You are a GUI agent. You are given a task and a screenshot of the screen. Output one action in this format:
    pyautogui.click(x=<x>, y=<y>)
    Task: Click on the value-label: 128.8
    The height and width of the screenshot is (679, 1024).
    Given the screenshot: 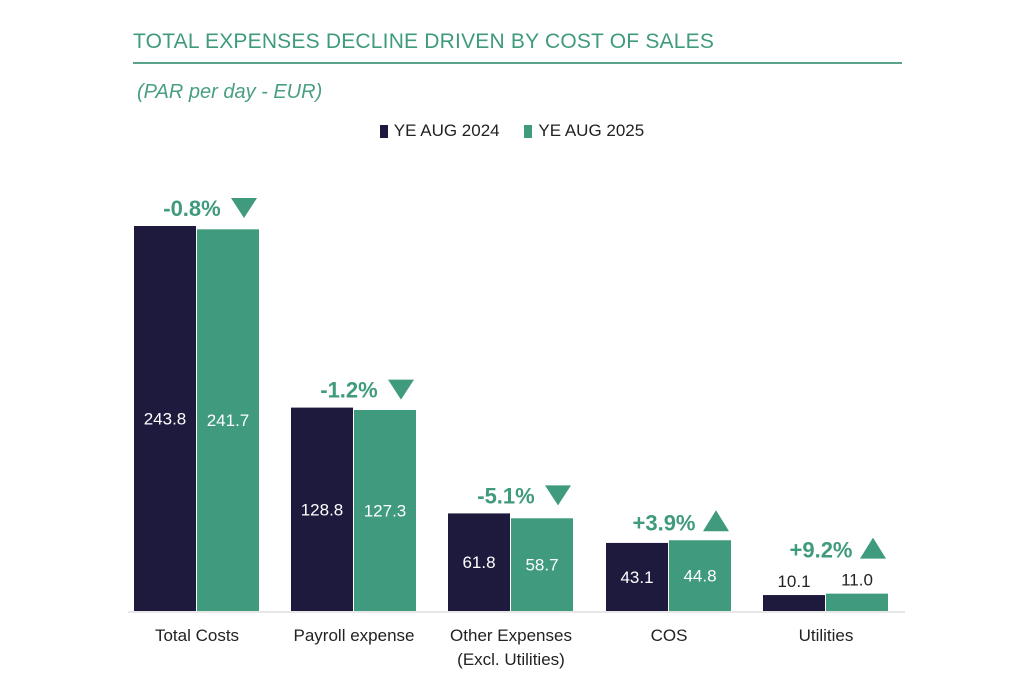 What is the action you would take?
    pyautogui.click(x=322, y=509)
    